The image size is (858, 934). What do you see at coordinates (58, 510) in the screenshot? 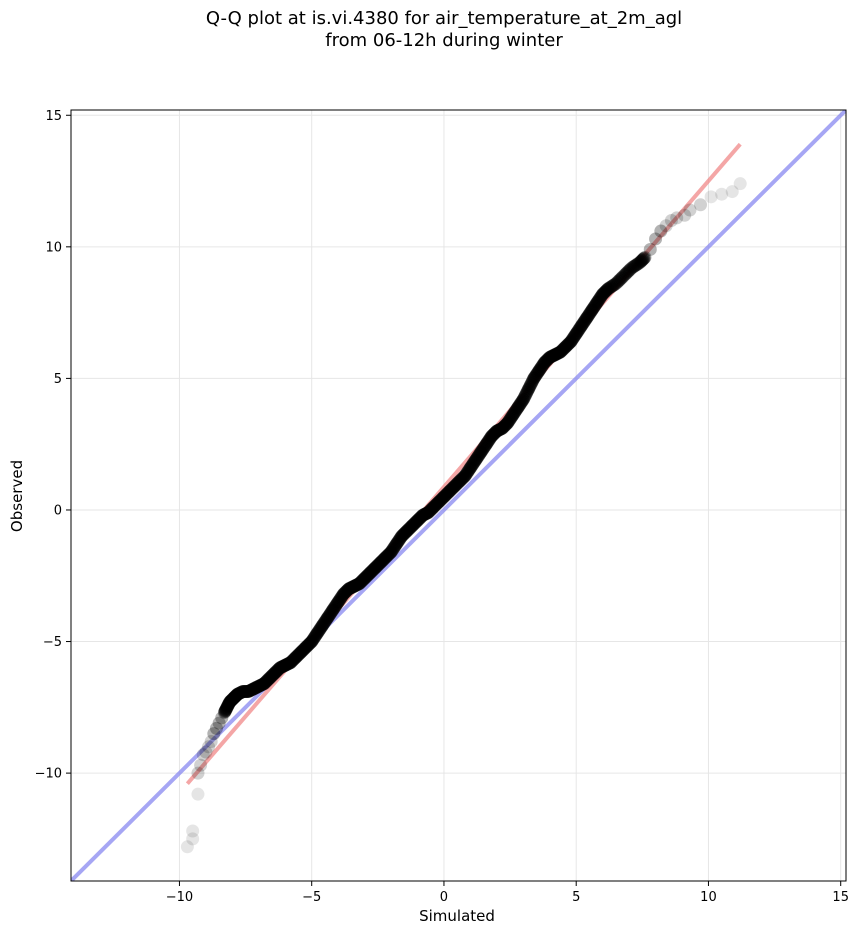
I see `y-tick-label: 0` at bounding box center [58, 510].